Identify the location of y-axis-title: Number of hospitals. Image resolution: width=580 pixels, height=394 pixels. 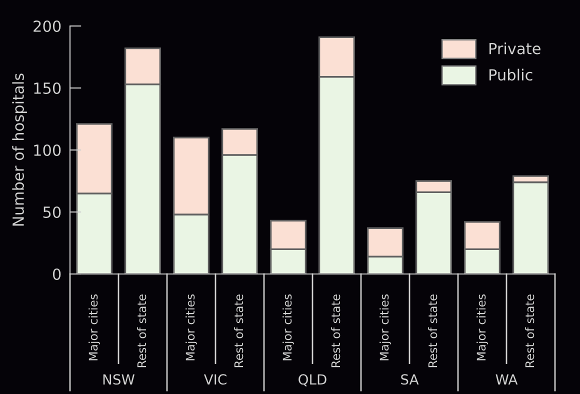
(19, 150).